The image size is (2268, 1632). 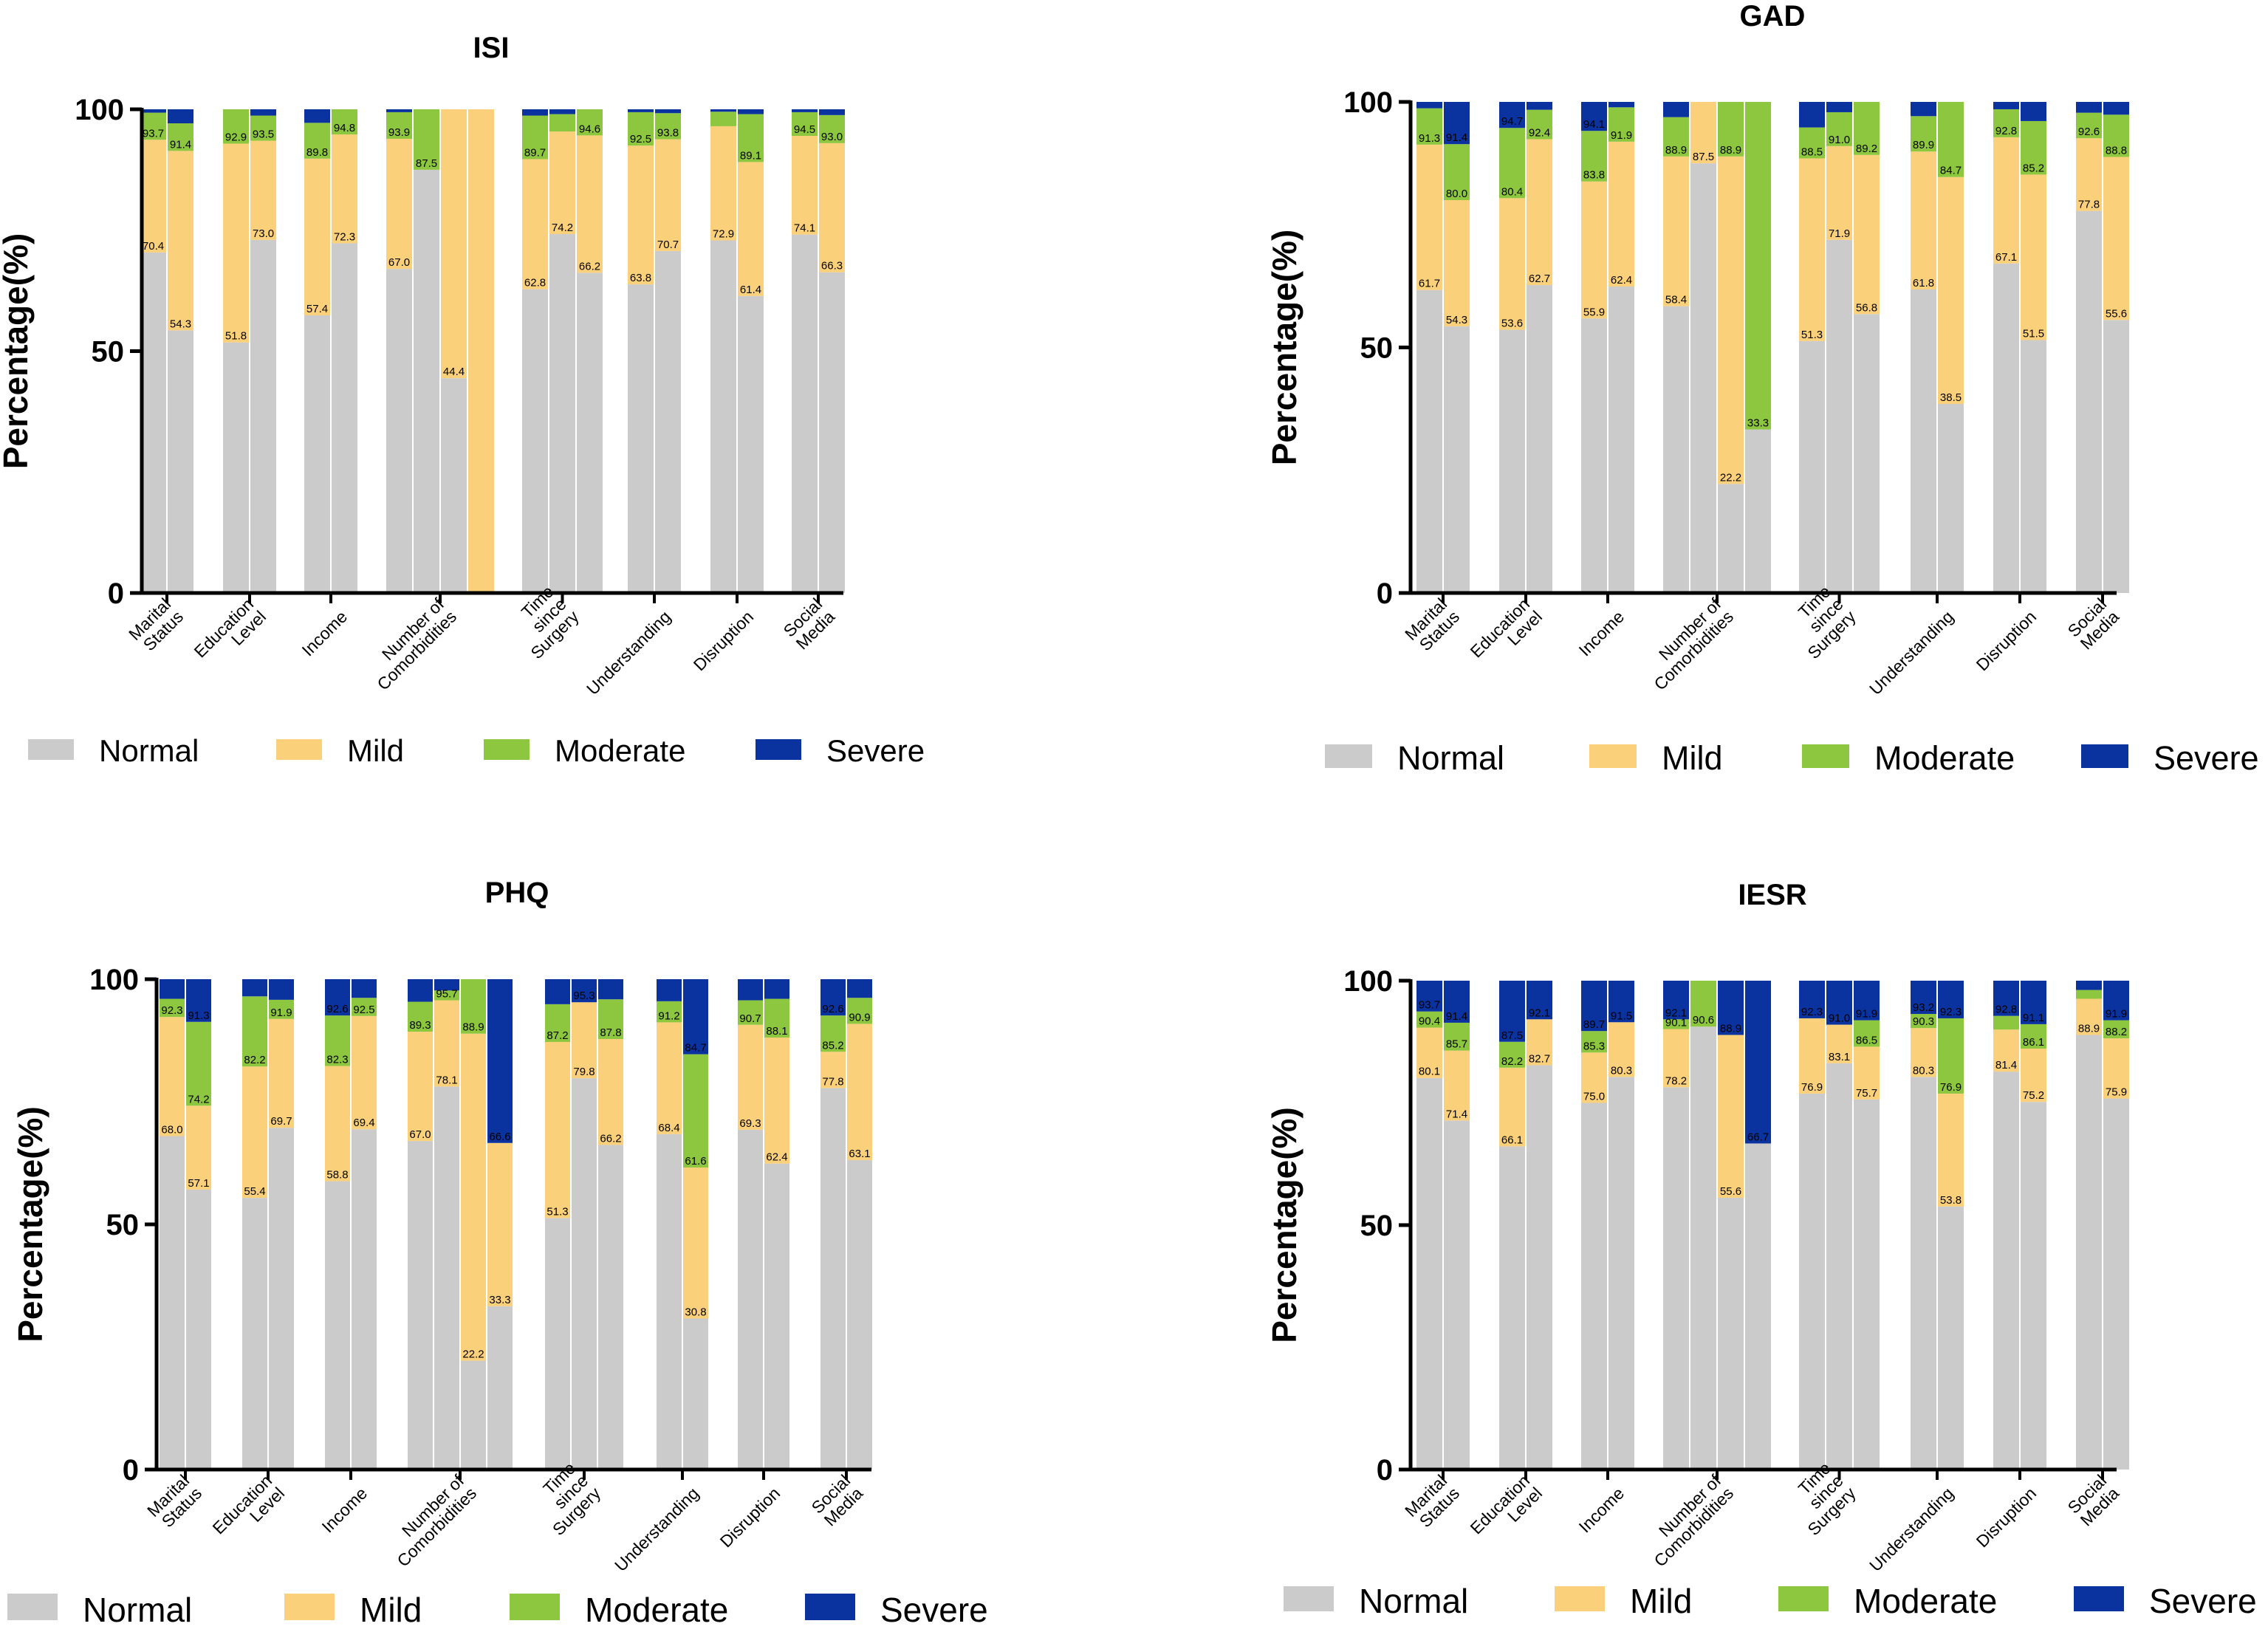 I want to click on x-tick-label: EducationLevel, so click(x=1506, y=1511).